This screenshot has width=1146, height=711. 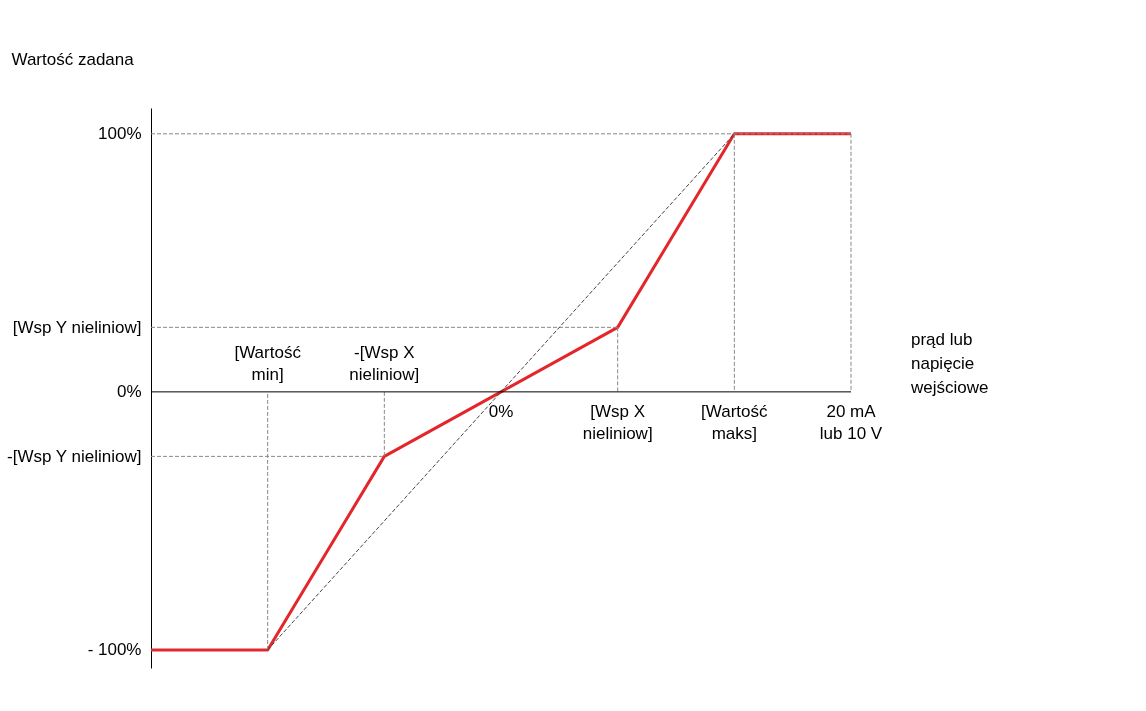 What do you see at coordinates (617, 422) in the screenshot?
I see `x-tick-label: [Wsp X nieliniow]` at bounding box center [617, 422].